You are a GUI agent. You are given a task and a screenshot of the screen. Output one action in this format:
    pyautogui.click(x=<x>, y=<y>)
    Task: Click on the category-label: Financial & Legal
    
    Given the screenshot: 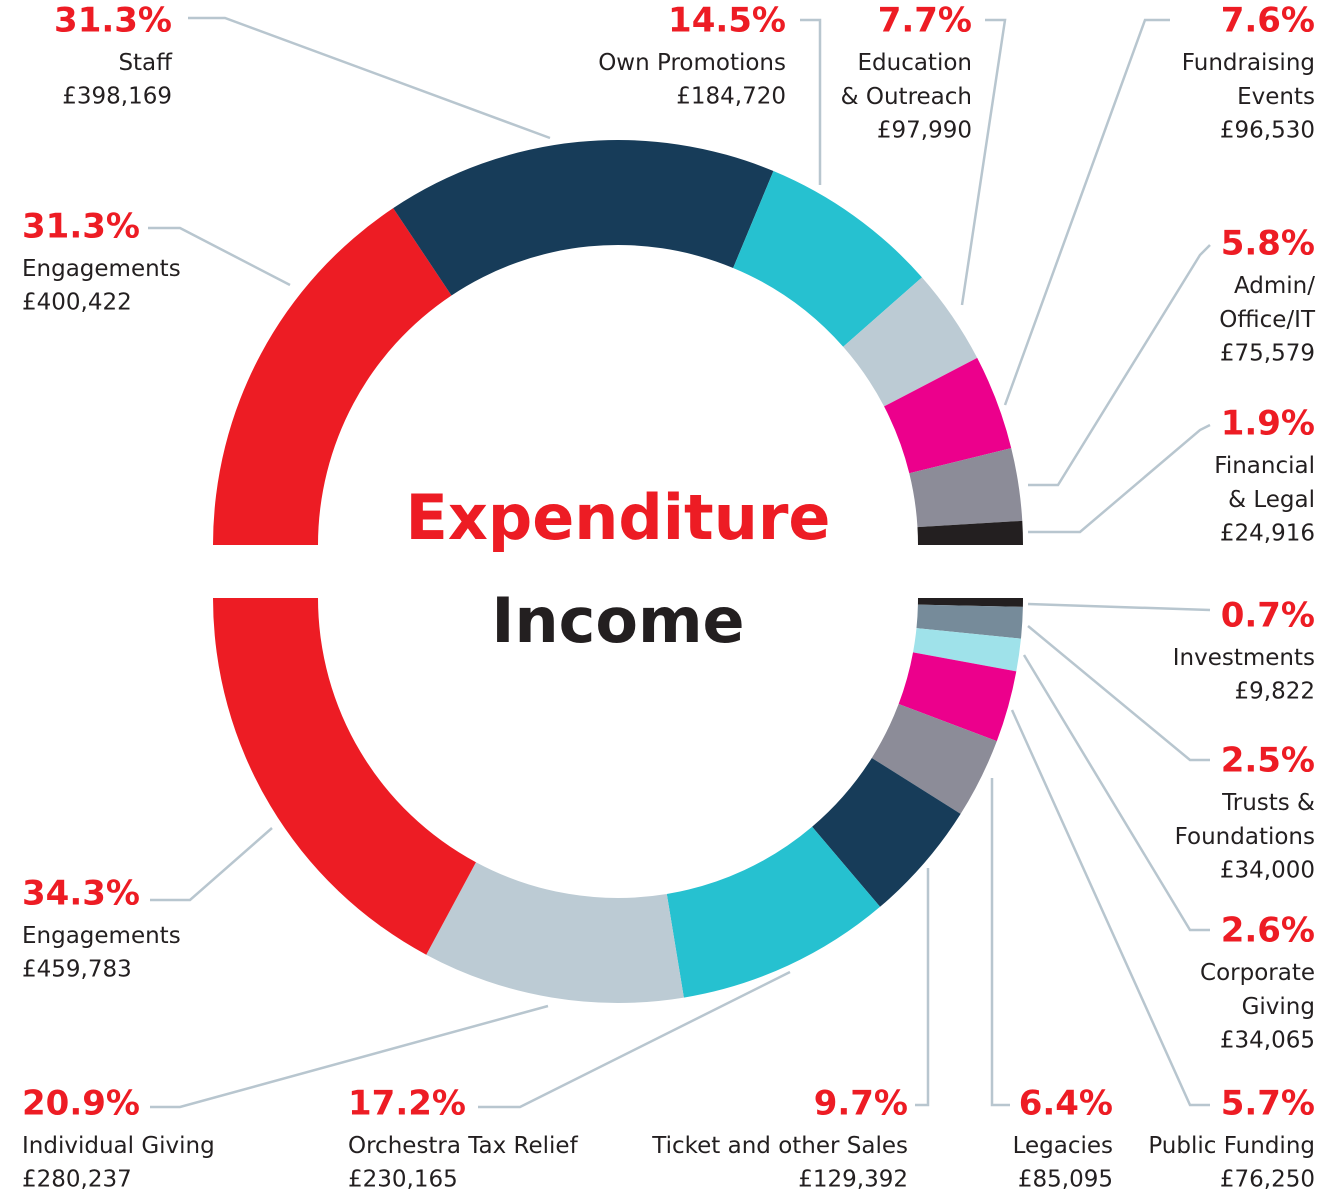 What is the action you would take?
    pyautogui.click(x=1264, y=483)
    